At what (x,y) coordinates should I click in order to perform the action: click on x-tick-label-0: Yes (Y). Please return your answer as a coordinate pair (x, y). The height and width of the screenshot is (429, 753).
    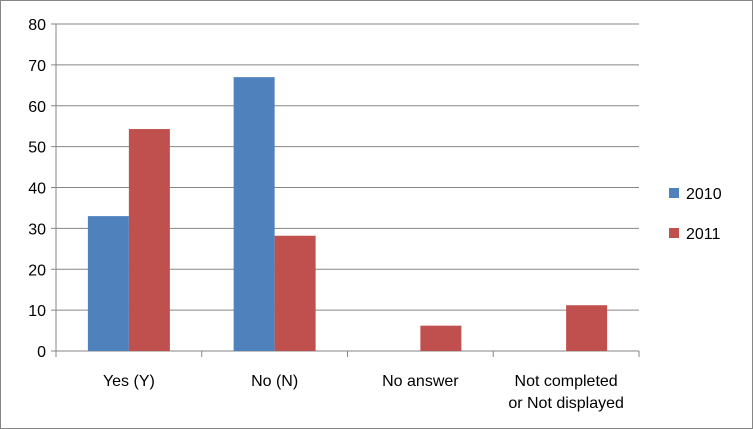
    Looking at the image, I should click on (129, 381).